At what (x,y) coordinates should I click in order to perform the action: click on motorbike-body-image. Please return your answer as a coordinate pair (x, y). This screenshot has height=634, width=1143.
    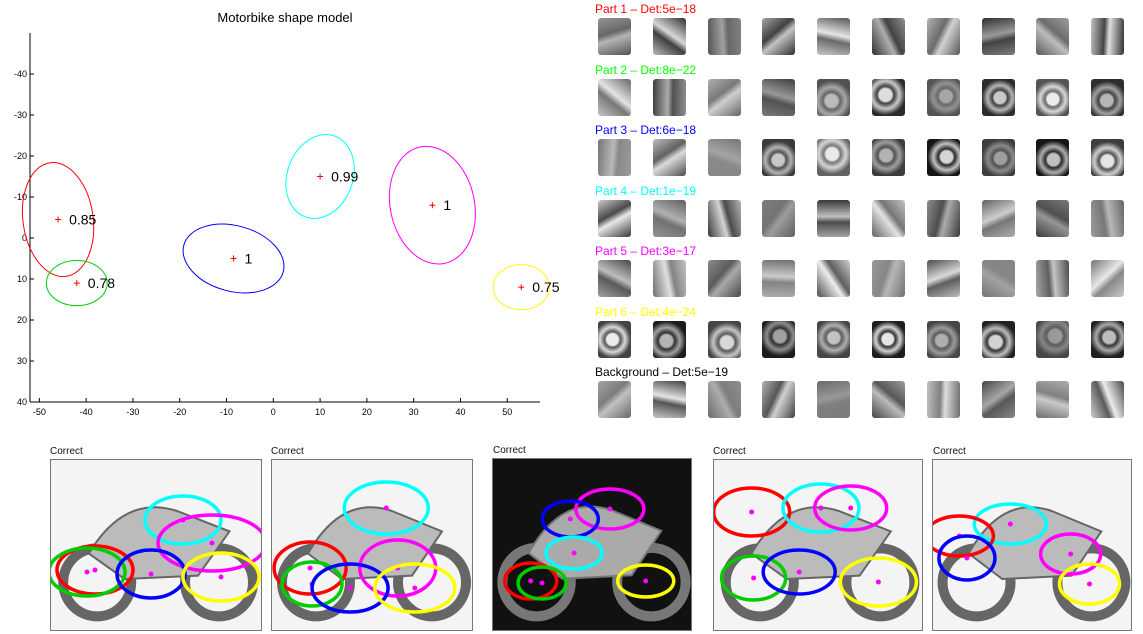
    Looking at the image, I should click on (821, 543).